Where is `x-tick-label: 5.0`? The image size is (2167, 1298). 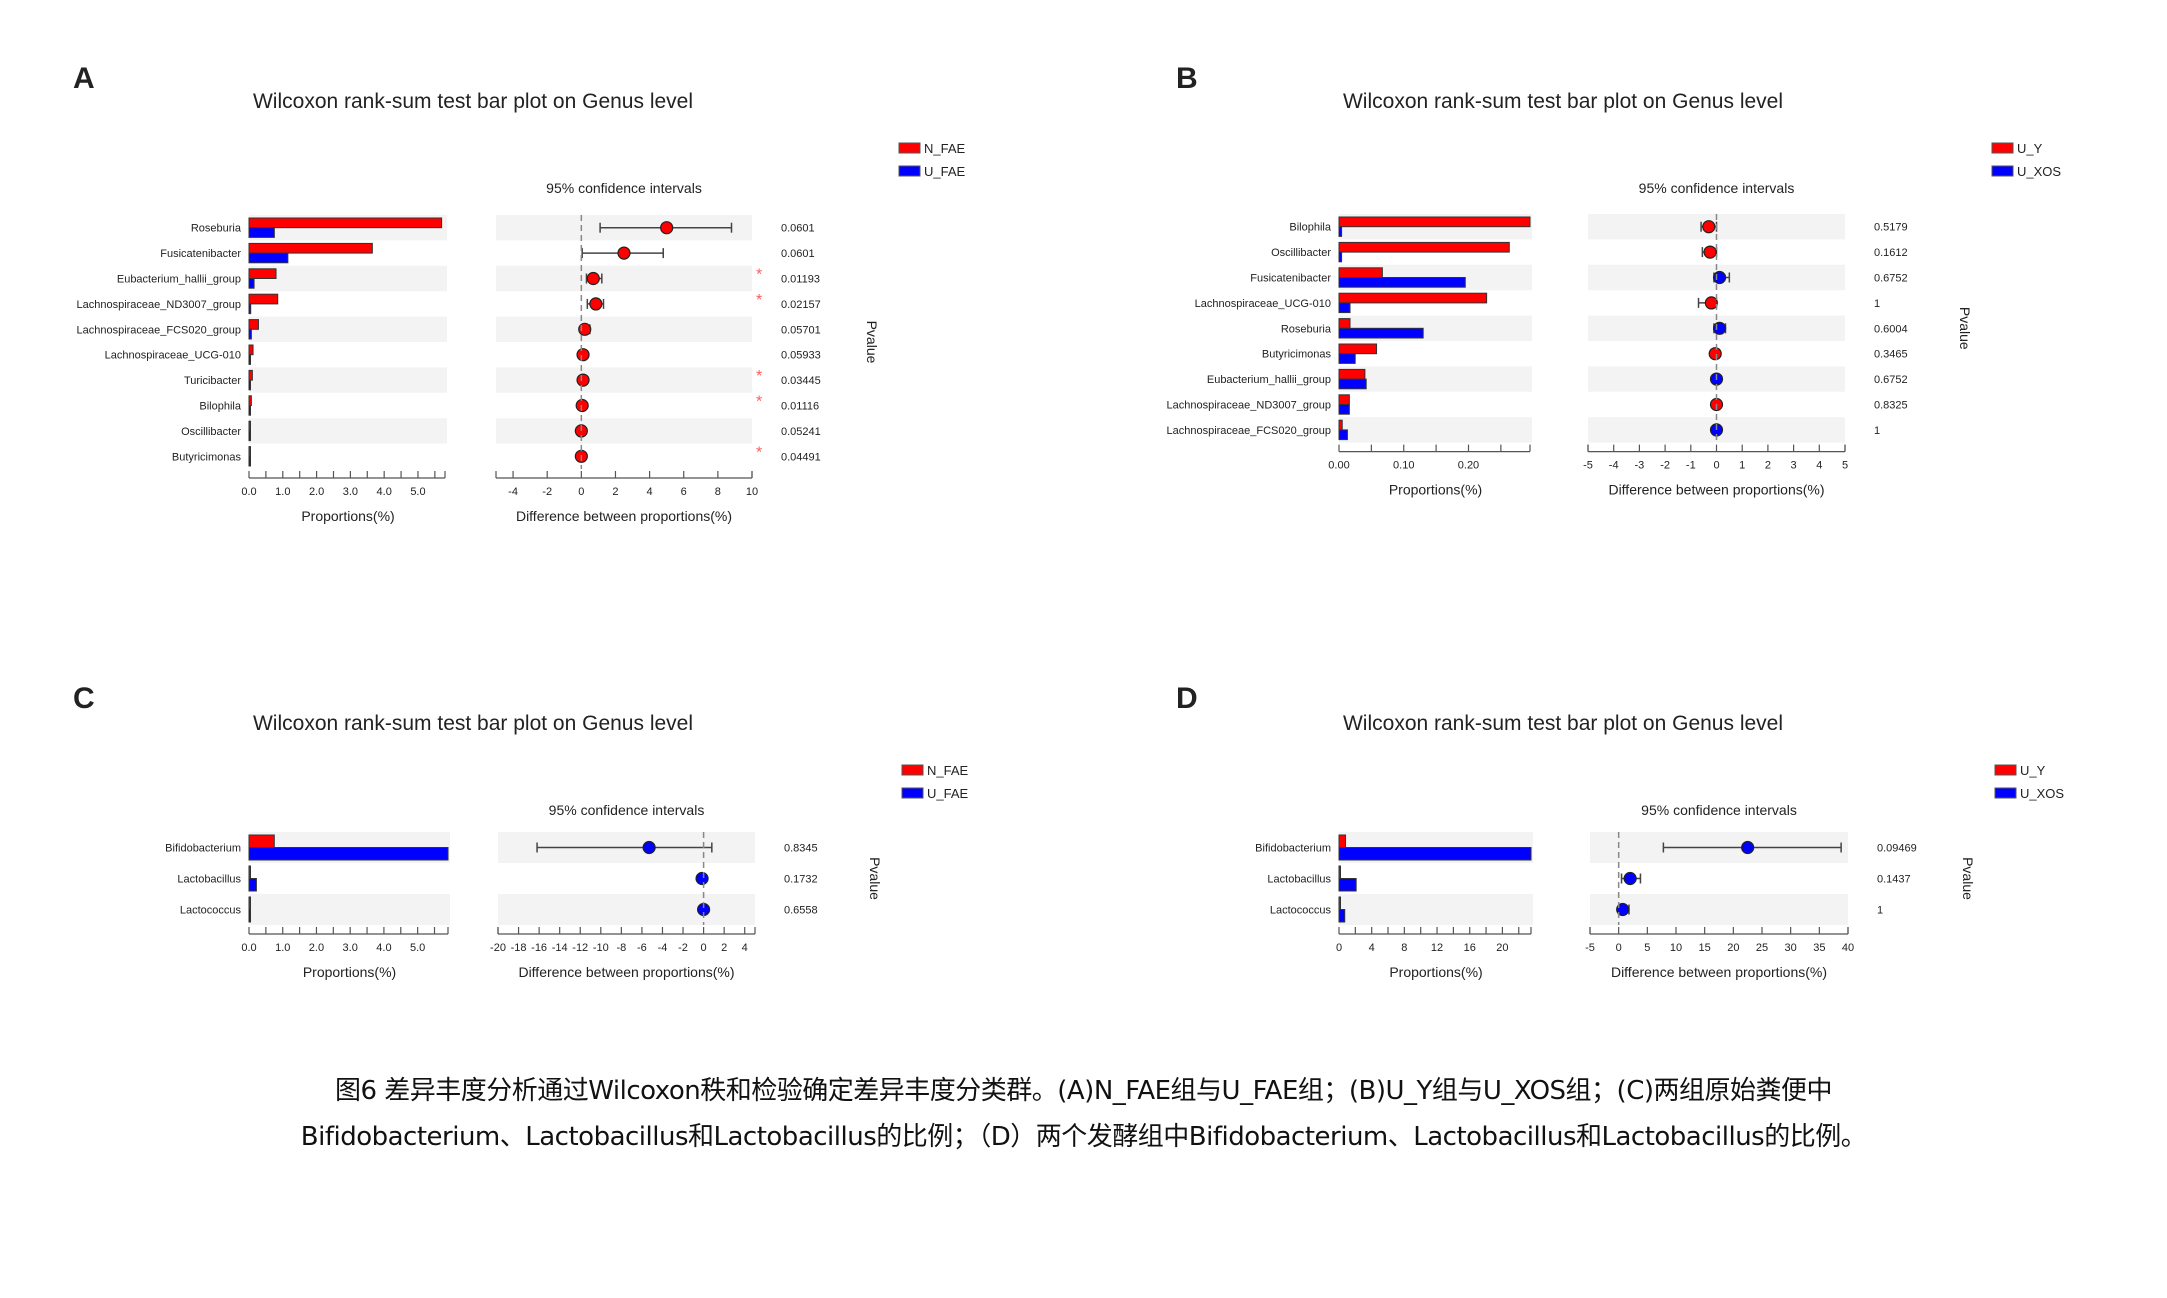 x-tick-label: 5.0 is located at coordinates (417, 492).